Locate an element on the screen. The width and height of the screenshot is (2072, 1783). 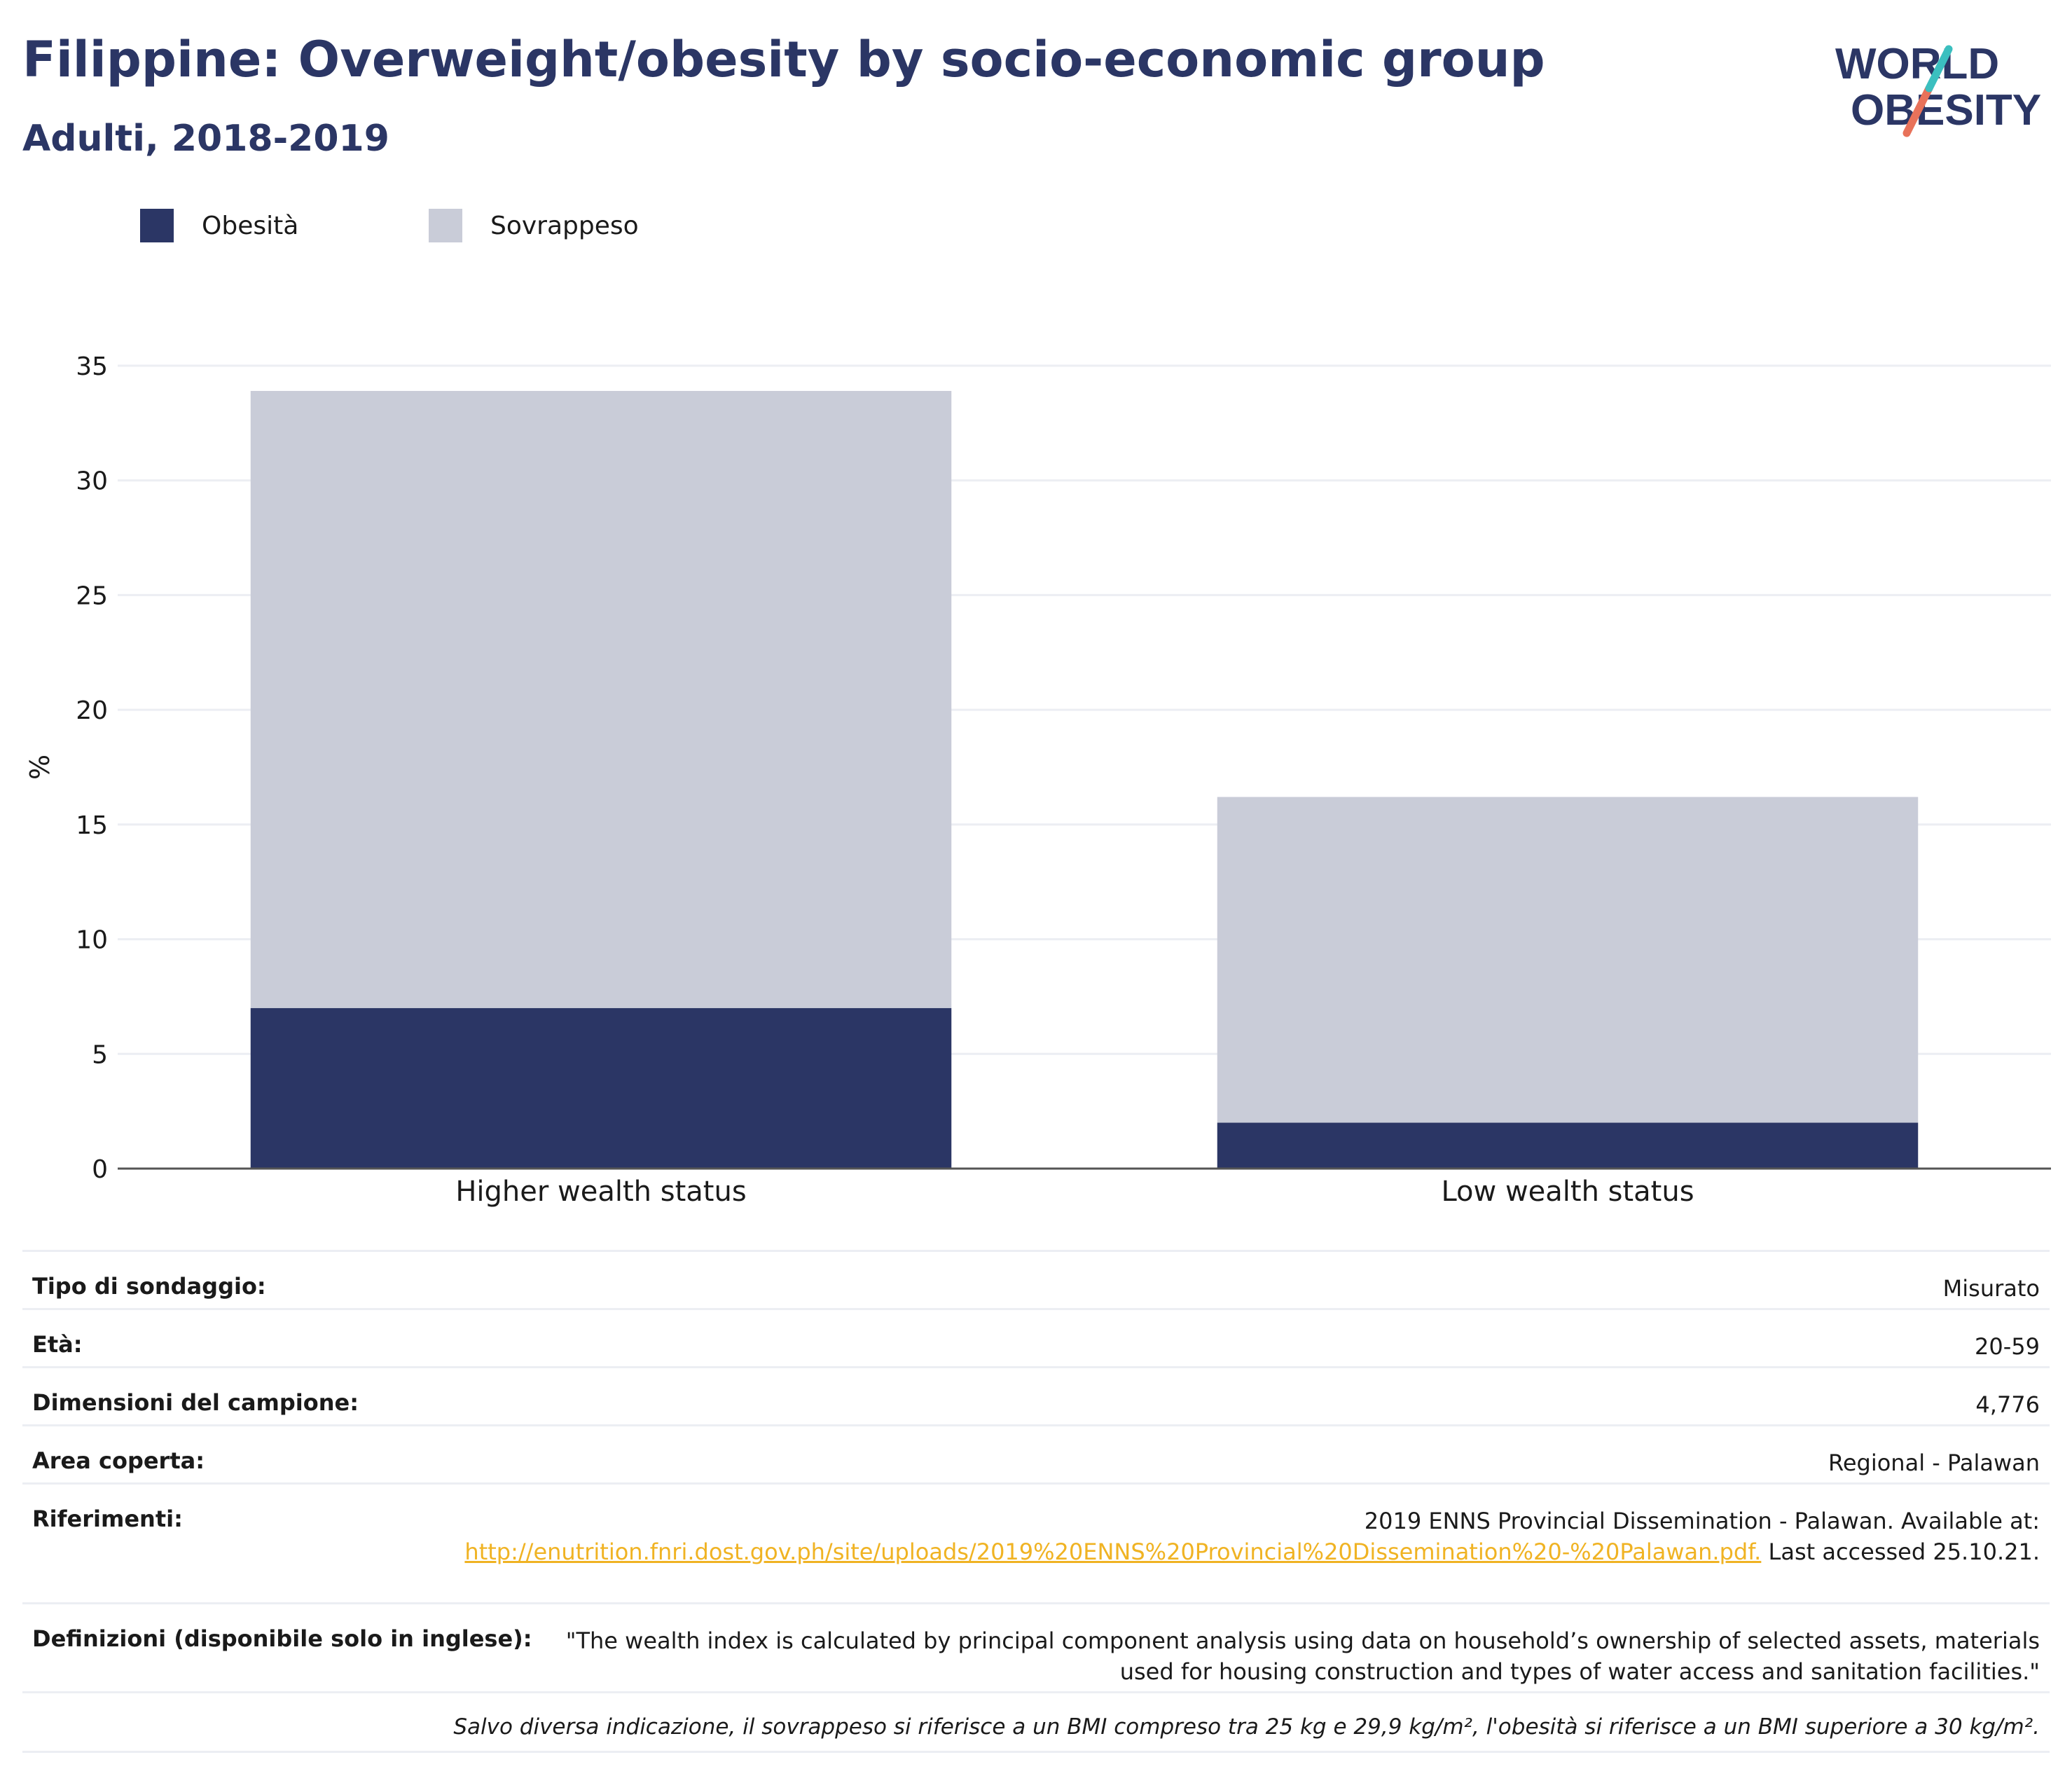
y-tick-label-10: 10 is located at coordinates (92, 940).